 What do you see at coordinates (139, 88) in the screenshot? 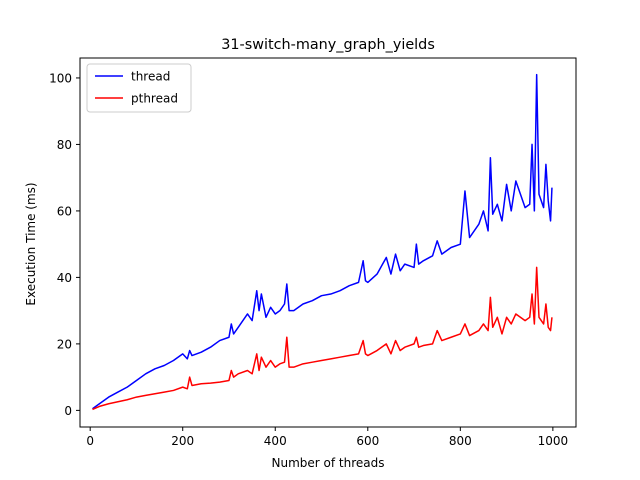
I see `legend: thread pthread` at bounding box center [139, 88].